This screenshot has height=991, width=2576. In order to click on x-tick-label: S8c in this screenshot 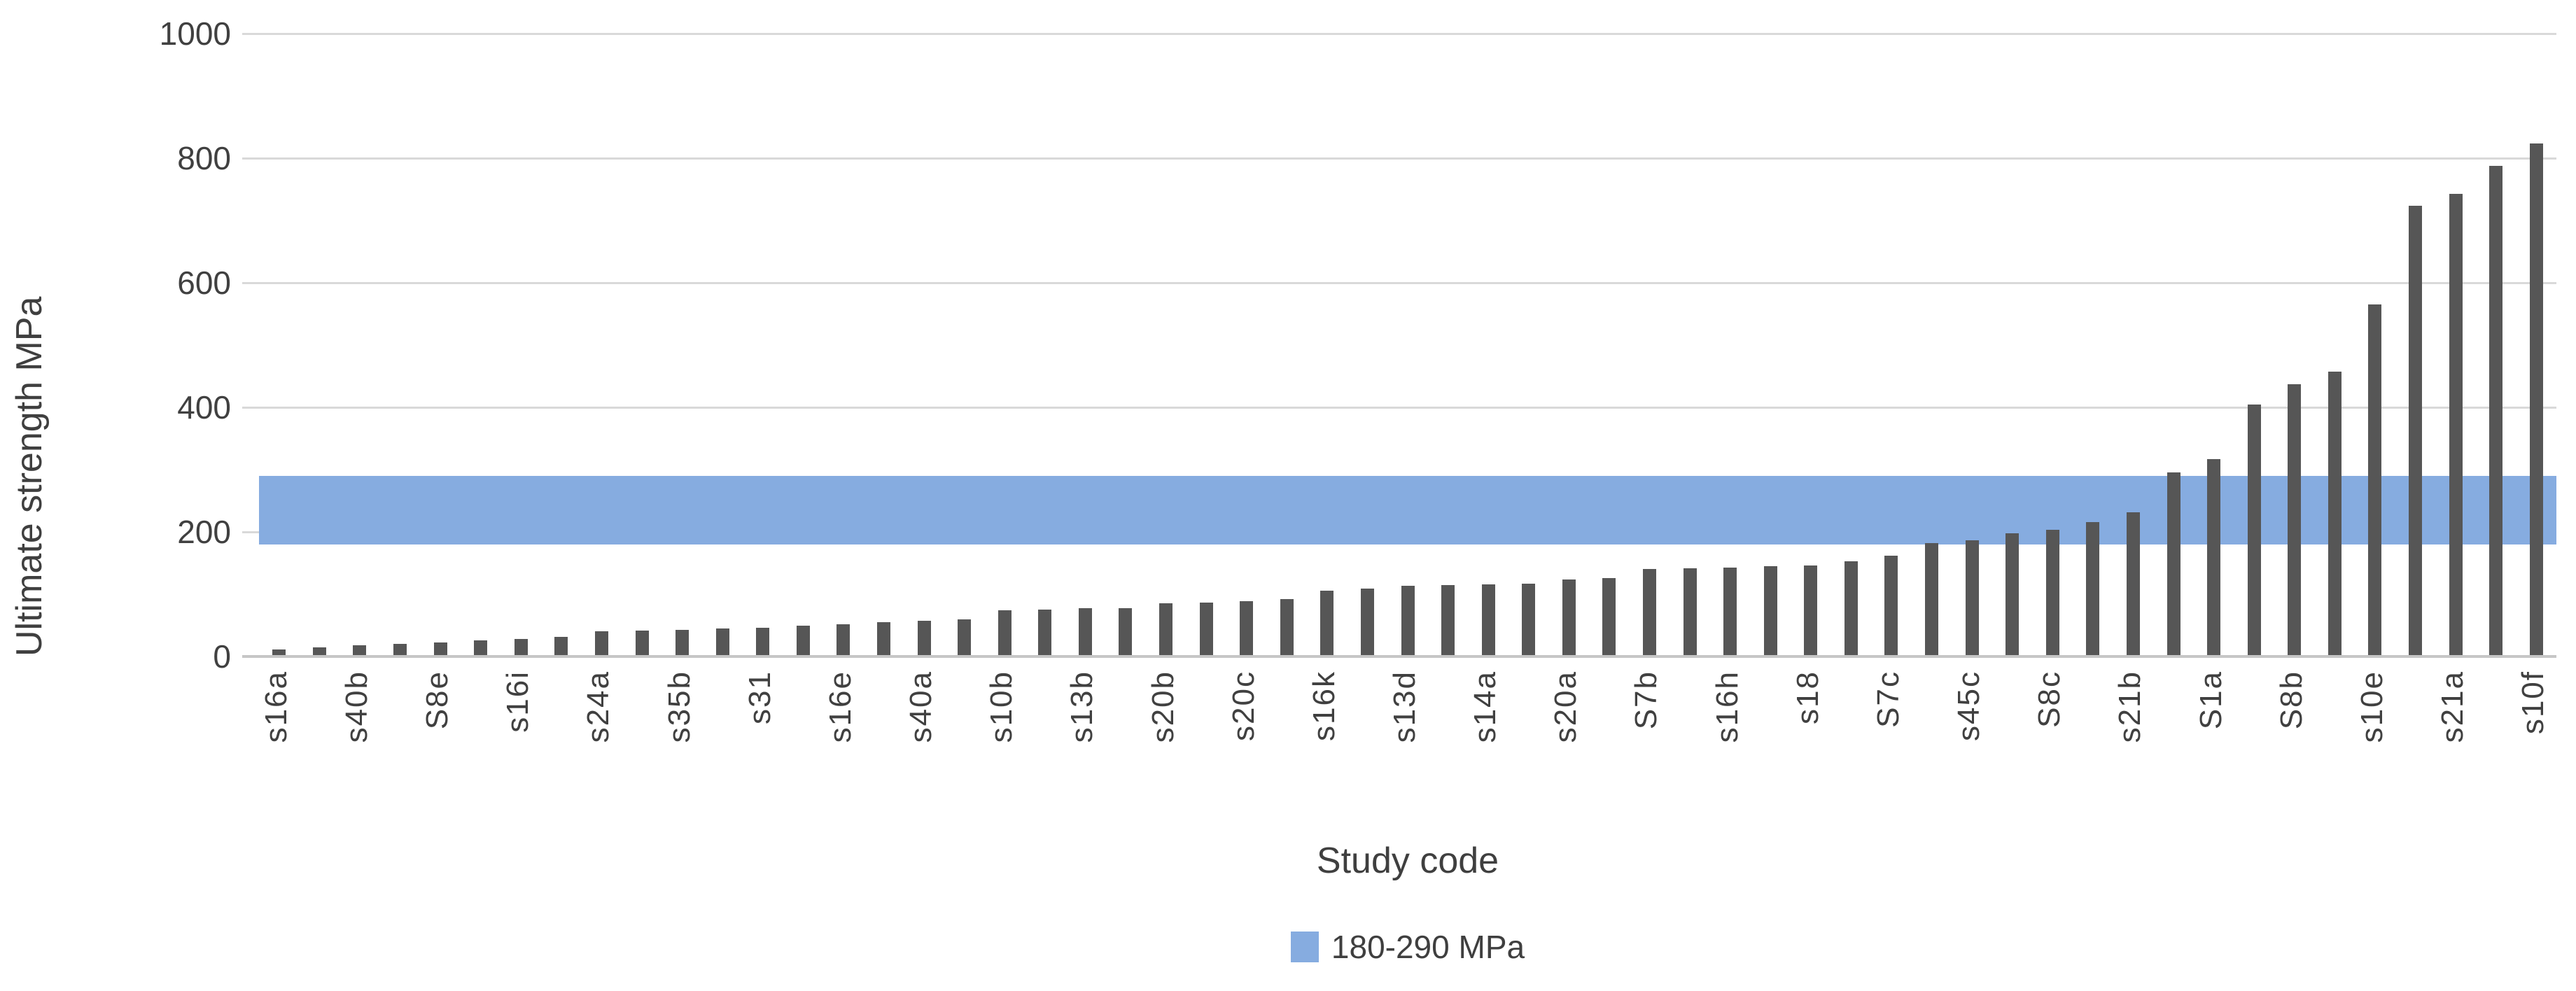, I will do `click(2049, 699)`.